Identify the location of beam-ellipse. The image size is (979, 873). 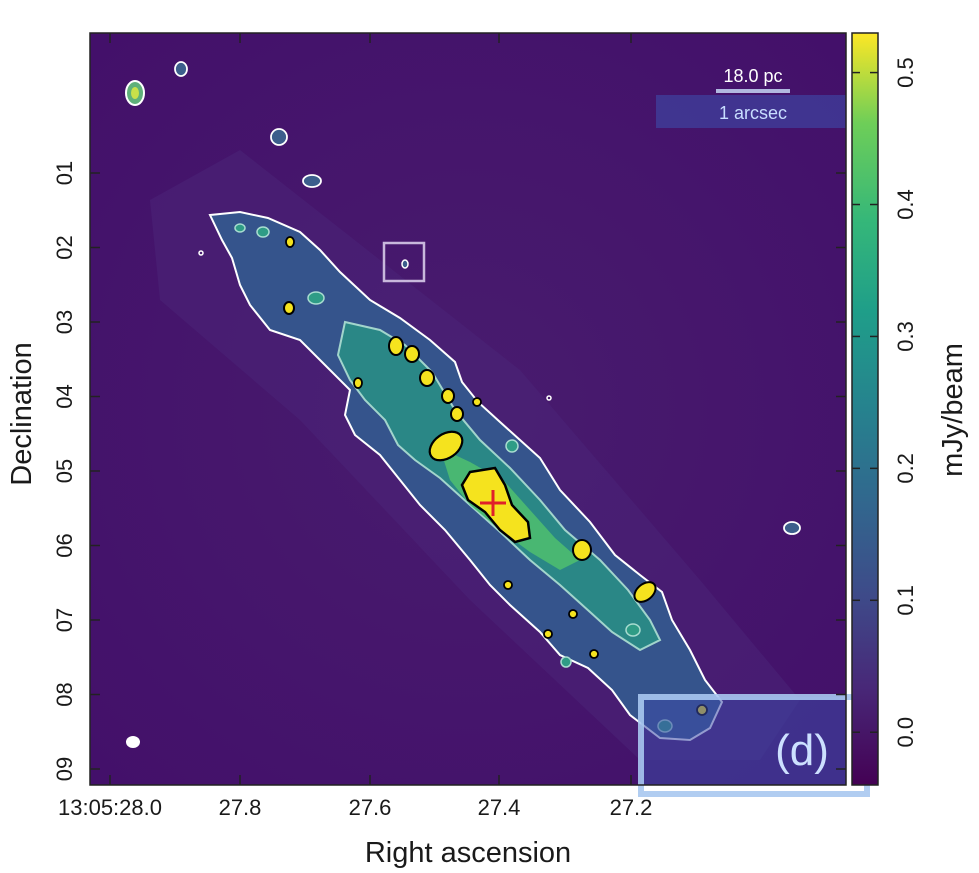
(133, 742).